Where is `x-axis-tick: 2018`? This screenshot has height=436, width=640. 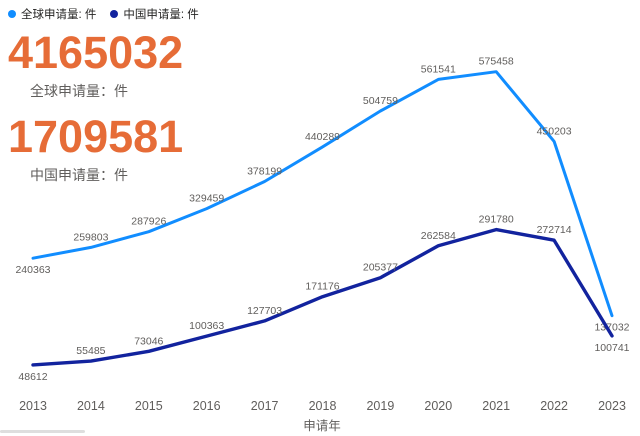
x-axis-tick: 2018 is located at coordinates (323, 406).